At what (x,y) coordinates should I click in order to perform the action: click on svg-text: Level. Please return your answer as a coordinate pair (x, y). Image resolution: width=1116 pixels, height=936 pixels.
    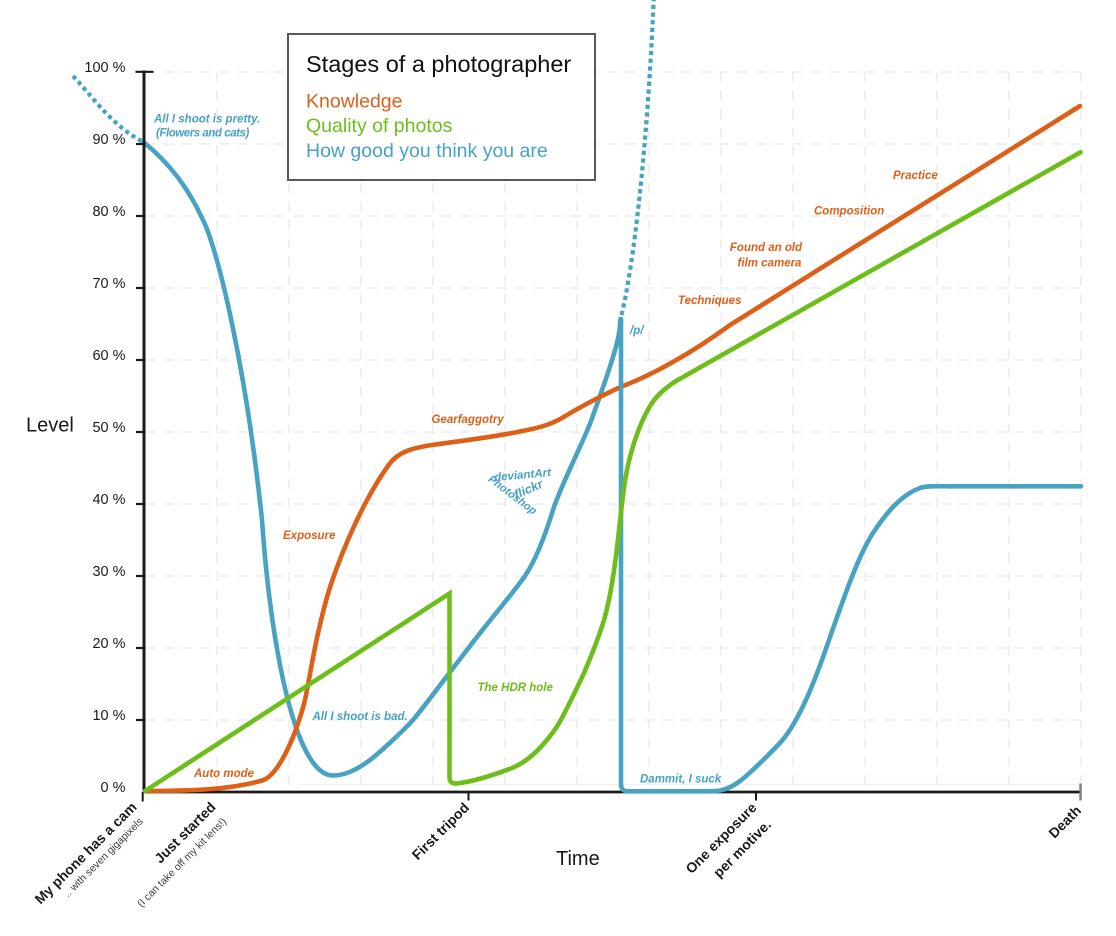
    Looking at the image, I should click on (50, 426).